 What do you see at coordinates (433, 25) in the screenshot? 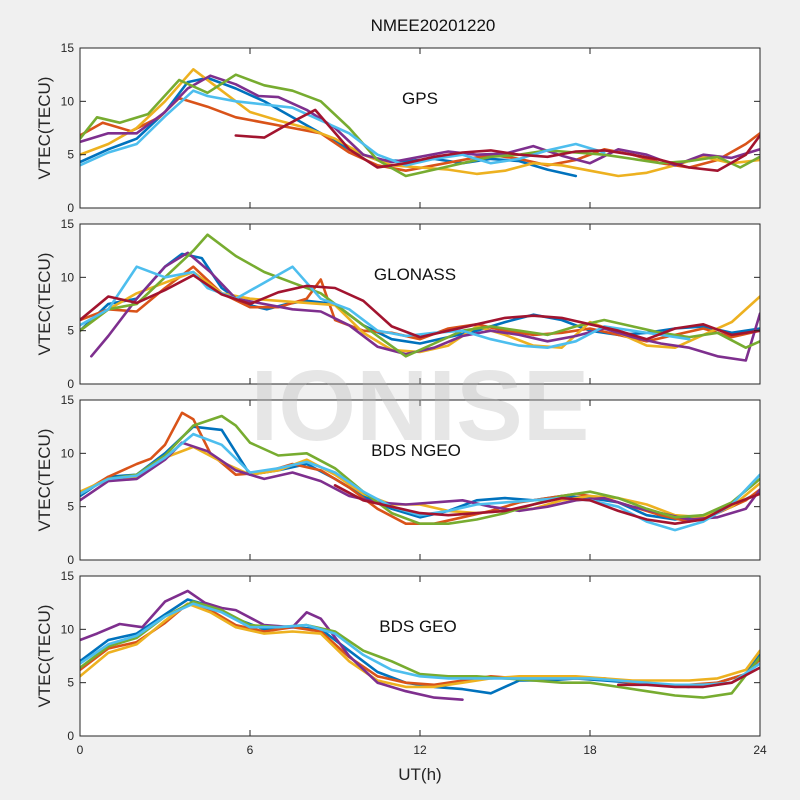
I see `figure-title: NMEE20201220` at bounding box center [433, 25].